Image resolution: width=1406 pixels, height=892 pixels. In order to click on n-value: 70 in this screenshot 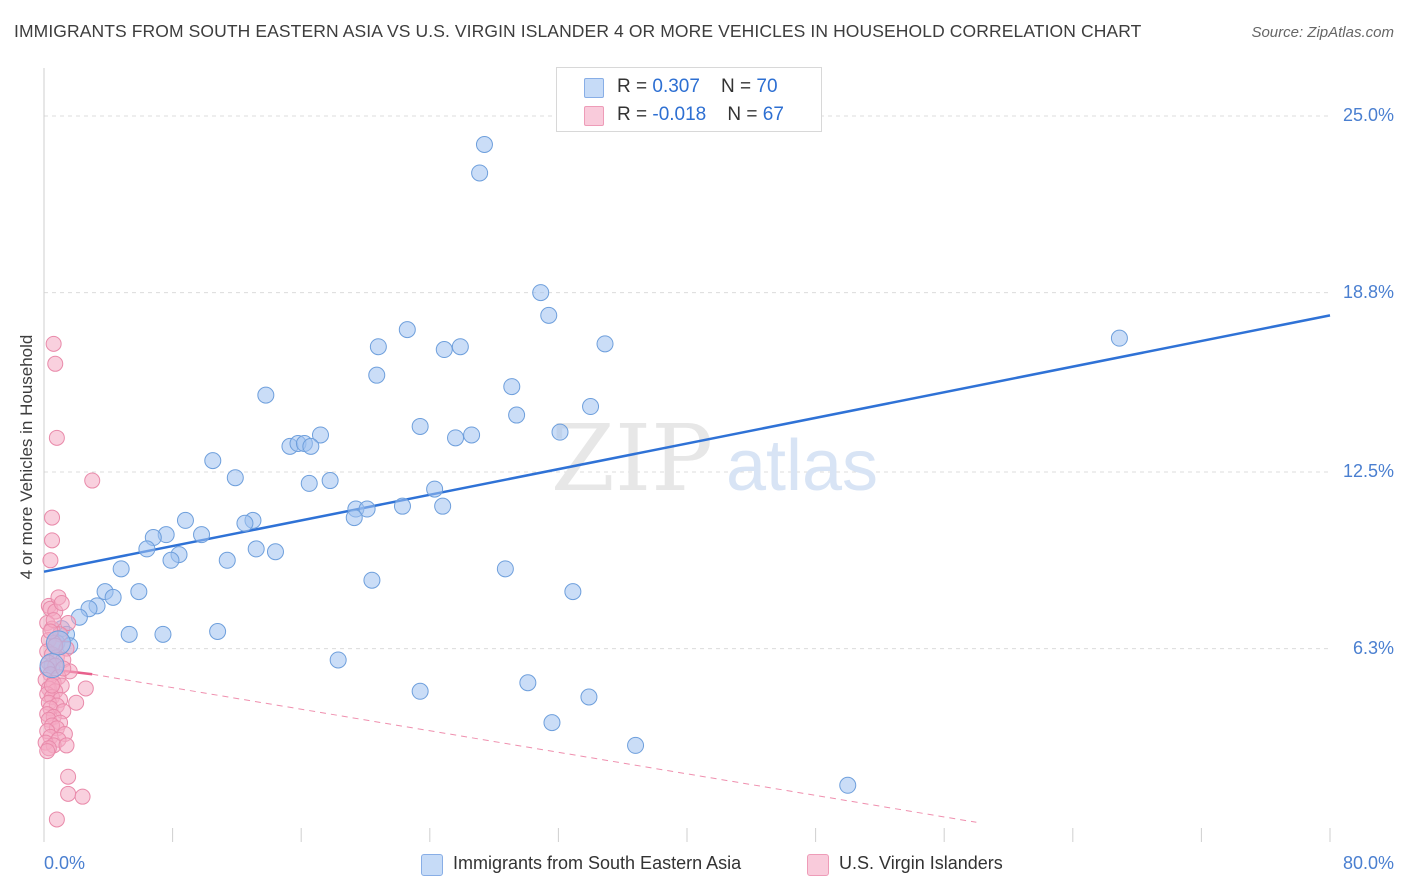, I will do `click(767, 86)`.